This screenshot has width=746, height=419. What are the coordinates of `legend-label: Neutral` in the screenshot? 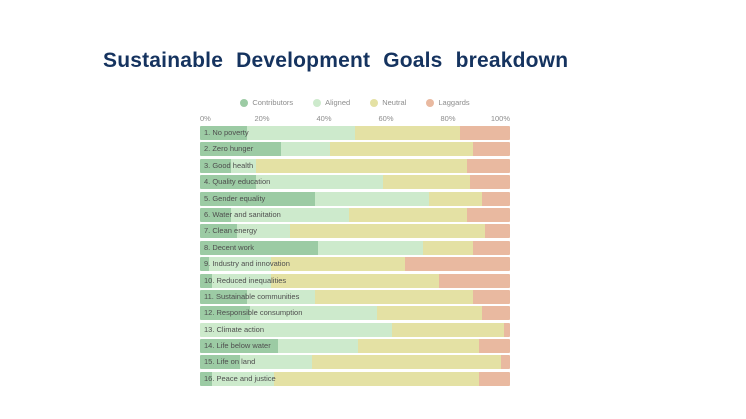 It's located at (394, 102).